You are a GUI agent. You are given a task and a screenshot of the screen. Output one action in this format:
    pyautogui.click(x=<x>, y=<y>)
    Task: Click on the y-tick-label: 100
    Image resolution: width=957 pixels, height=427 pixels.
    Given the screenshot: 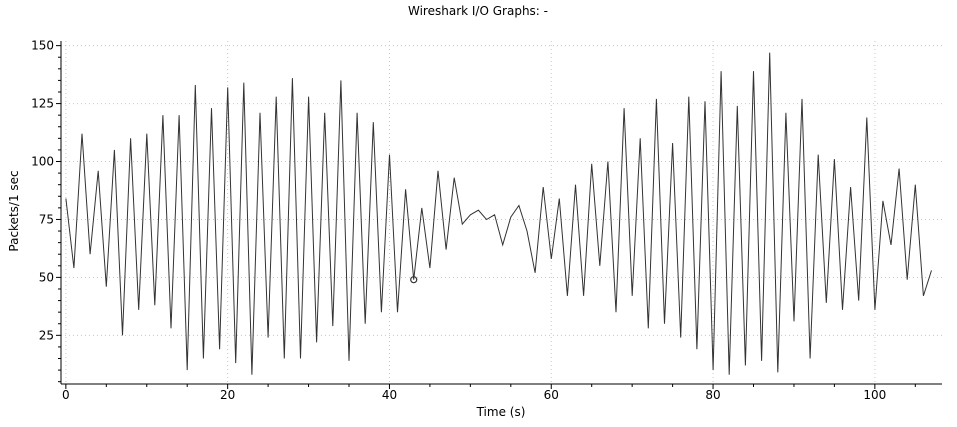 What is the action you would take?
    pyautogui.click(x=42, y=162)
    